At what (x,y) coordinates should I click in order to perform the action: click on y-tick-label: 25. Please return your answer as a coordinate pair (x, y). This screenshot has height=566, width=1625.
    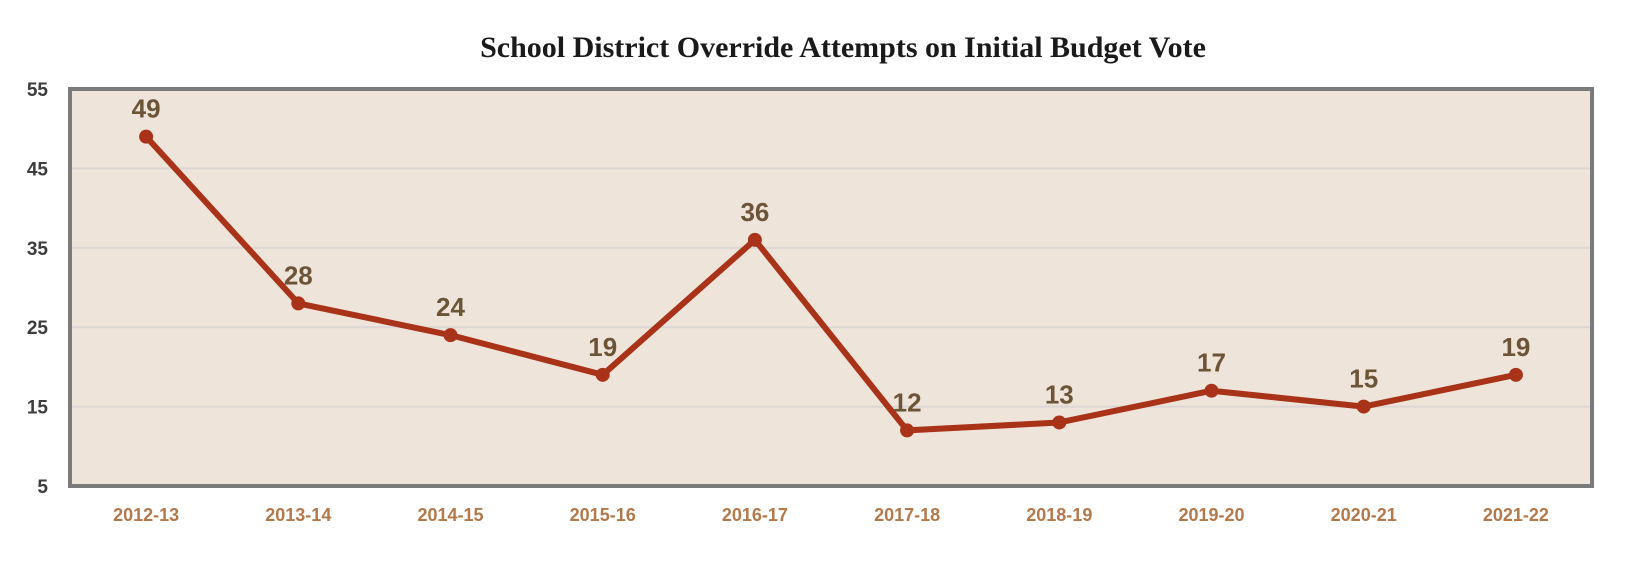
    Looking at the image, I should click on (38, 328).